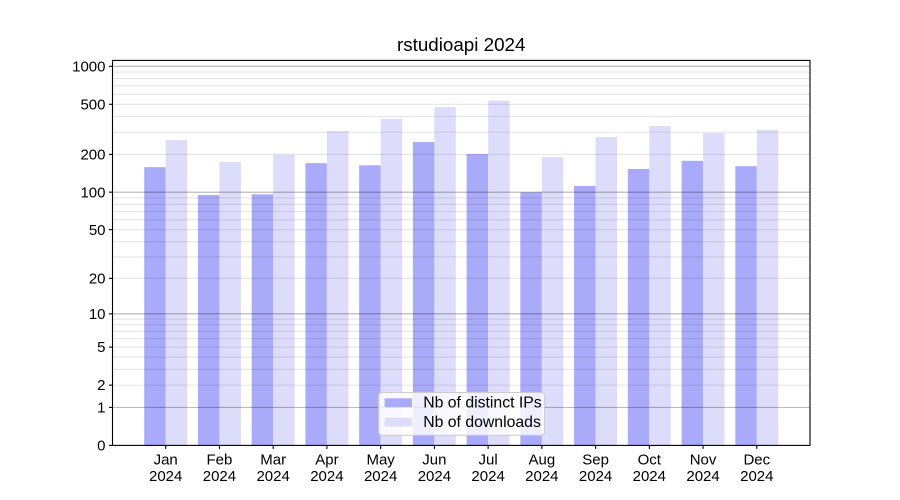  I want to click on svg-text: Oct, so click(650, 460).